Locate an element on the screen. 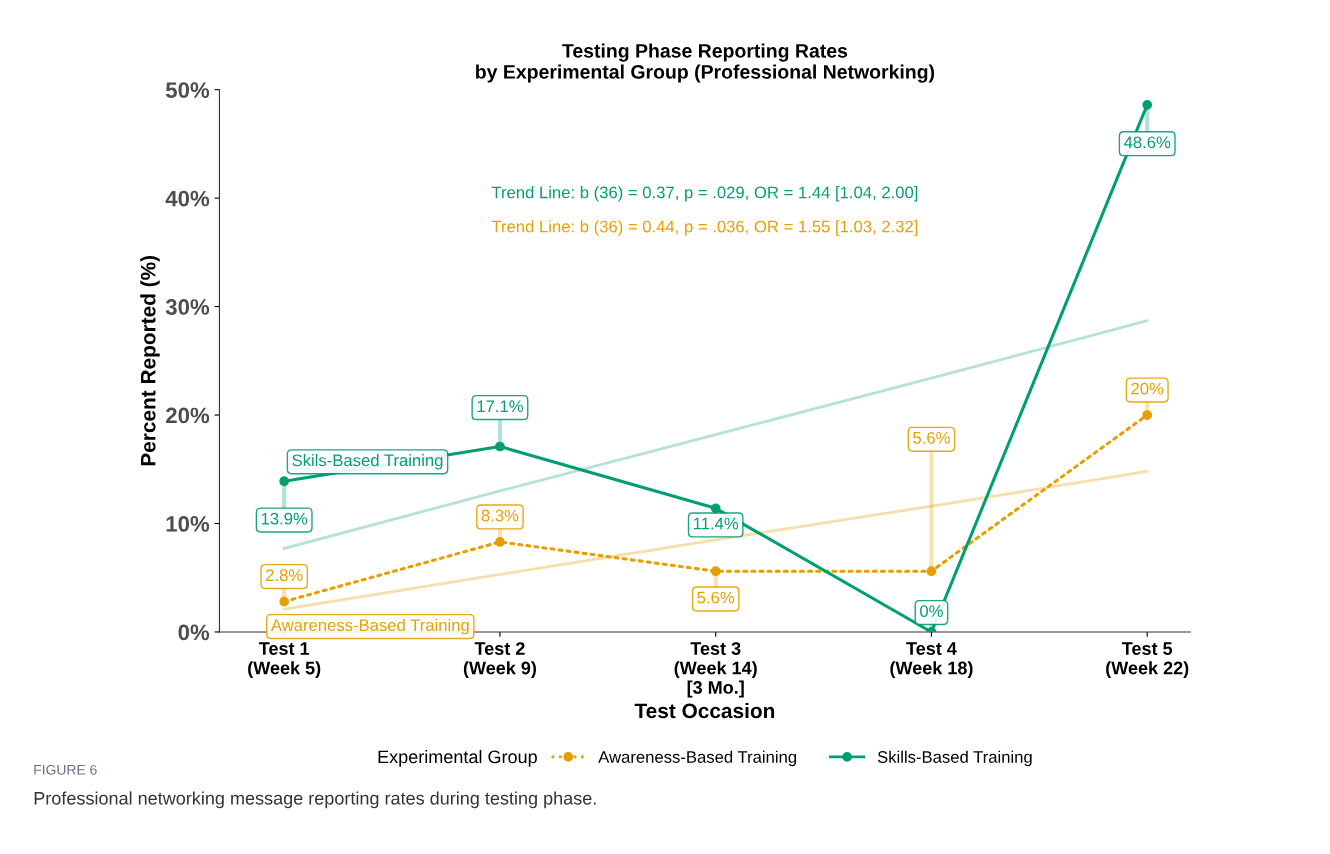  y-tick-label: 10% is located at coordinates (188, 524).